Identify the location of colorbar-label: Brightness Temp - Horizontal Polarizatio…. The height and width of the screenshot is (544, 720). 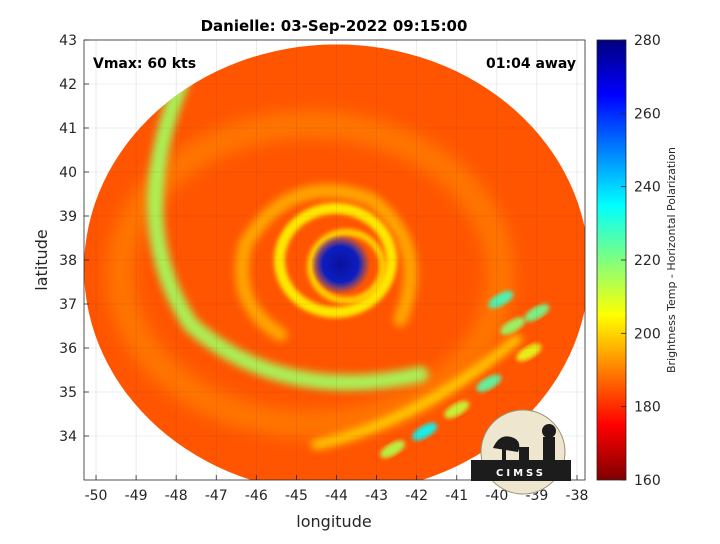
(671, 260).